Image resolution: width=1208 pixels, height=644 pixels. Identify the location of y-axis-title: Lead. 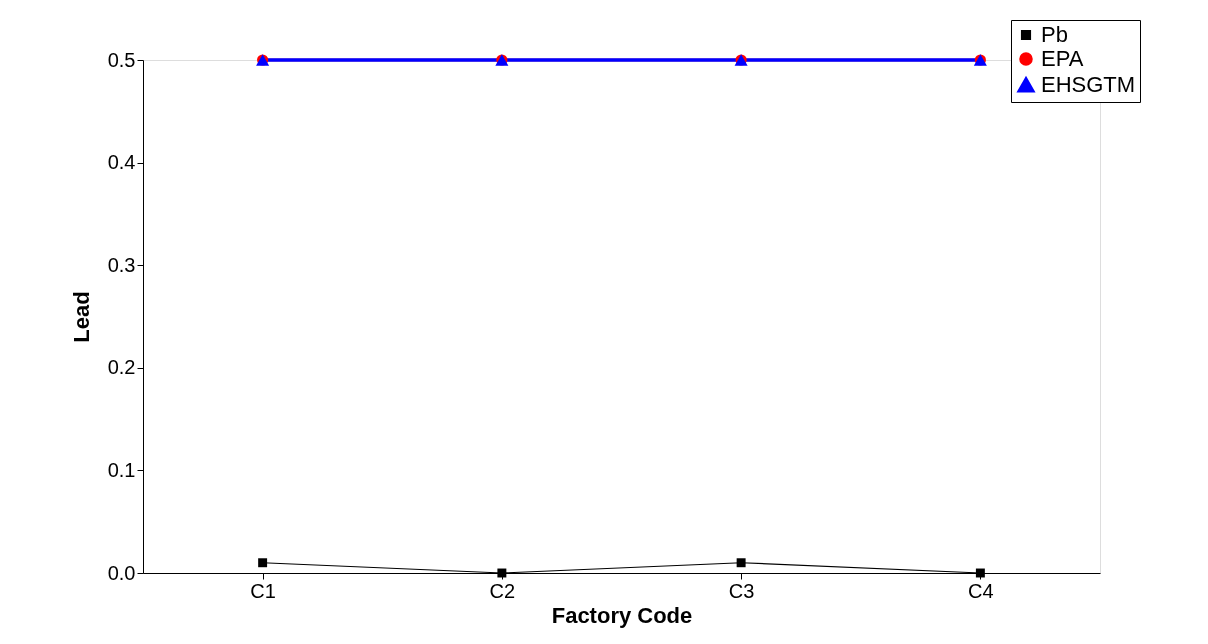
(81, 317).